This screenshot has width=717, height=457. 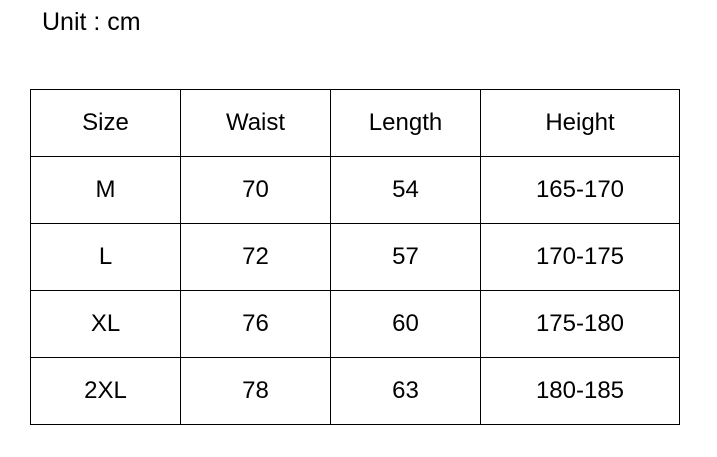 I want to click on header-cell: Height, so click(x=580, y=123).